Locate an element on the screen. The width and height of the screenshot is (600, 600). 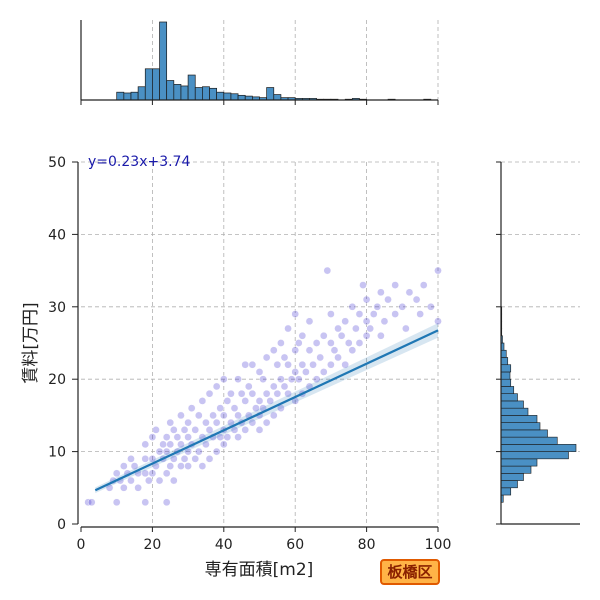
y-tick-label: 0 is located at coordinates (61, 525).